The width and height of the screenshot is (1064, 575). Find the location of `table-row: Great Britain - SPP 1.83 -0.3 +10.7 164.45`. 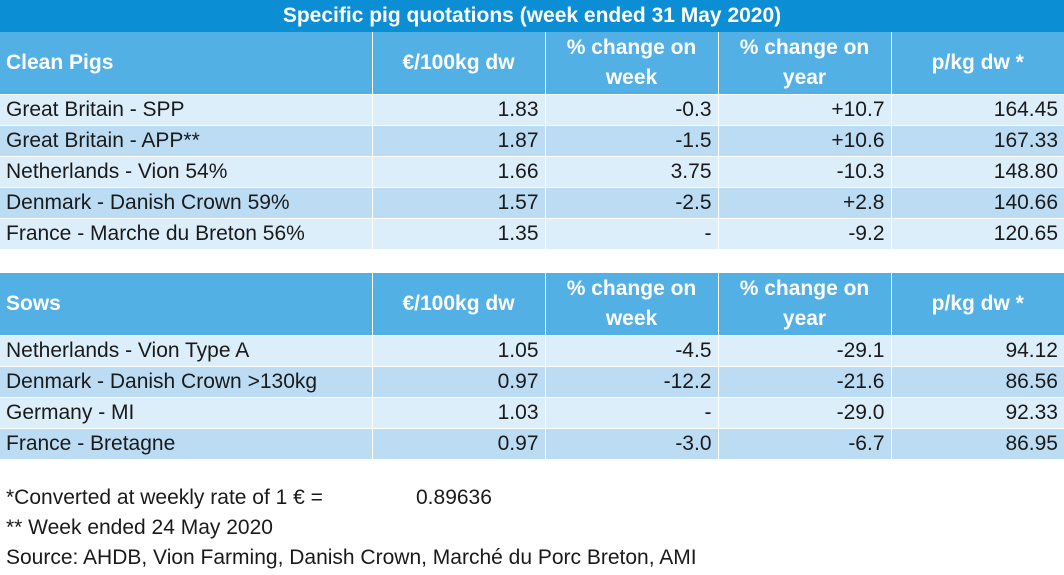

table-row: Great Britain - SPP 1.83 -0.3 +10.7 164.45 is located at coordinates (532, 109).